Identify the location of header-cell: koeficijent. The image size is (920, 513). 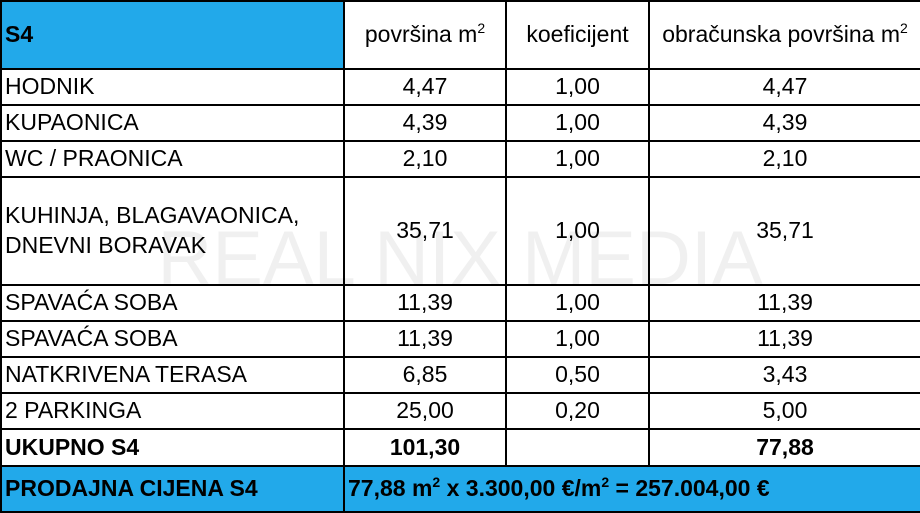
(577, 35).